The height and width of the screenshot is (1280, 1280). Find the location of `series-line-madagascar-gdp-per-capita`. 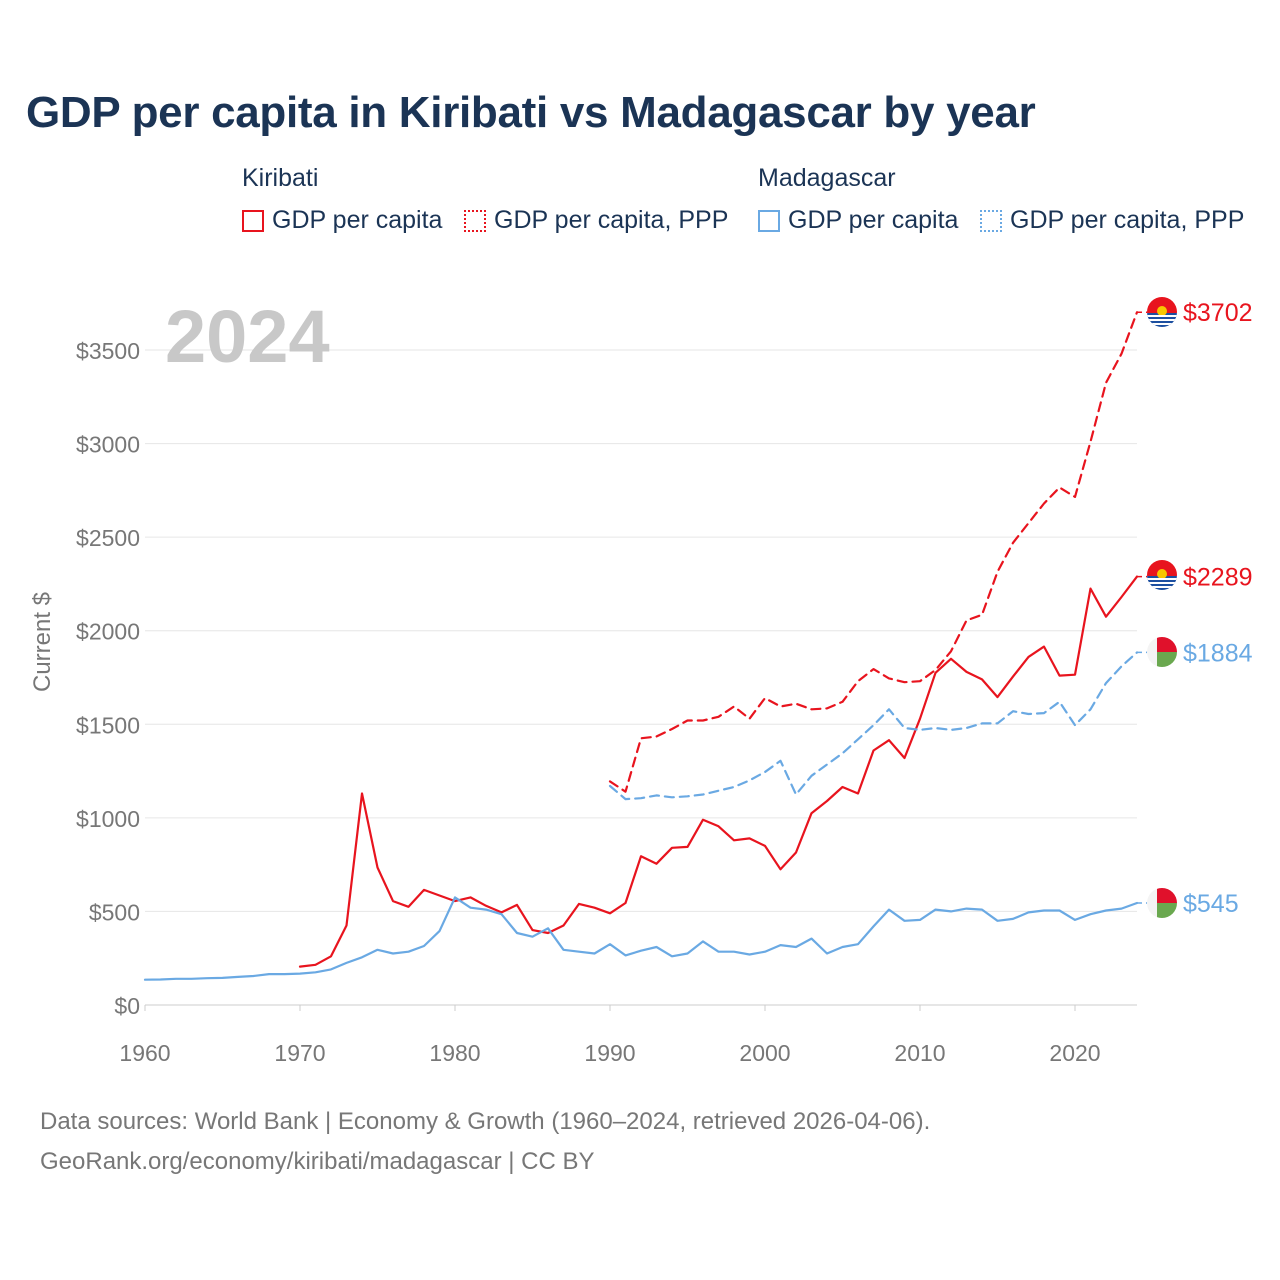

series-line-madagascar-gdp-per-capita is located at coordinates (641, 938).